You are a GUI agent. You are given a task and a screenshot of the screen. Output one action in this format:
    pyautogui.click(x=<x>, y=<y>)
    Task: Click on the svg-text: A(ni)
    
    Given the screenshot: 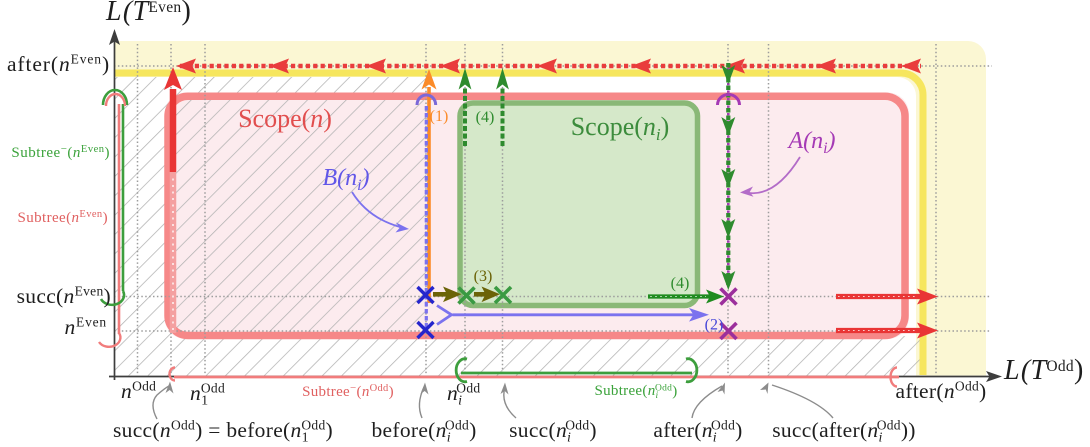 What is the action you would take?
    pyautogui.click(x=810, y=142)
    